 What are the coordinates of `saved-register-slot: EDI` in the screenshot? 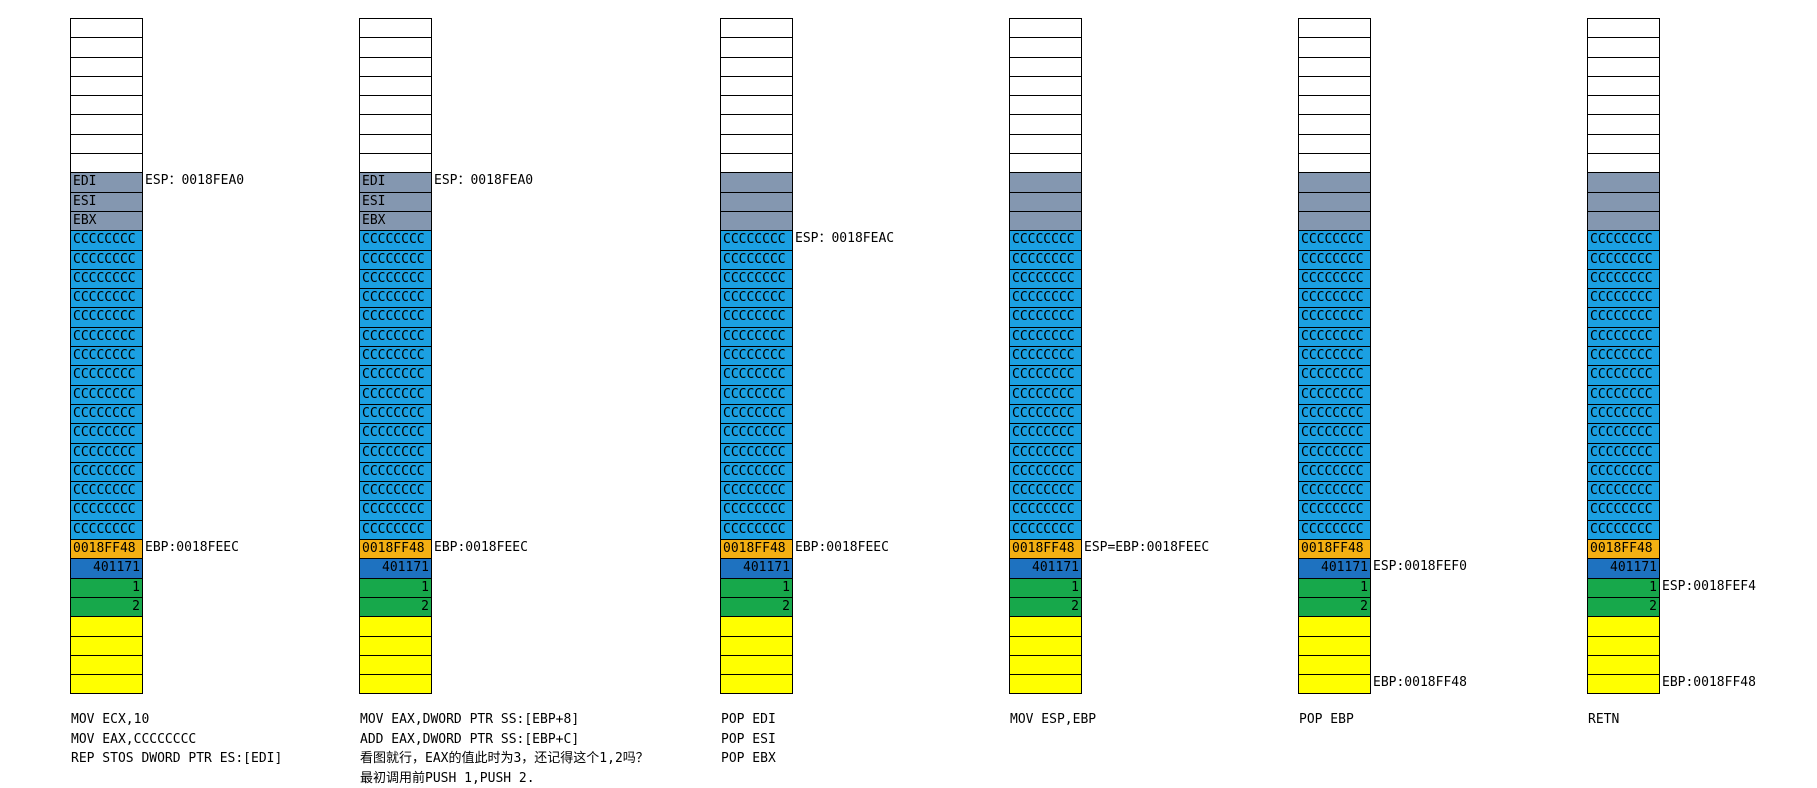 It's located at (395, 182).